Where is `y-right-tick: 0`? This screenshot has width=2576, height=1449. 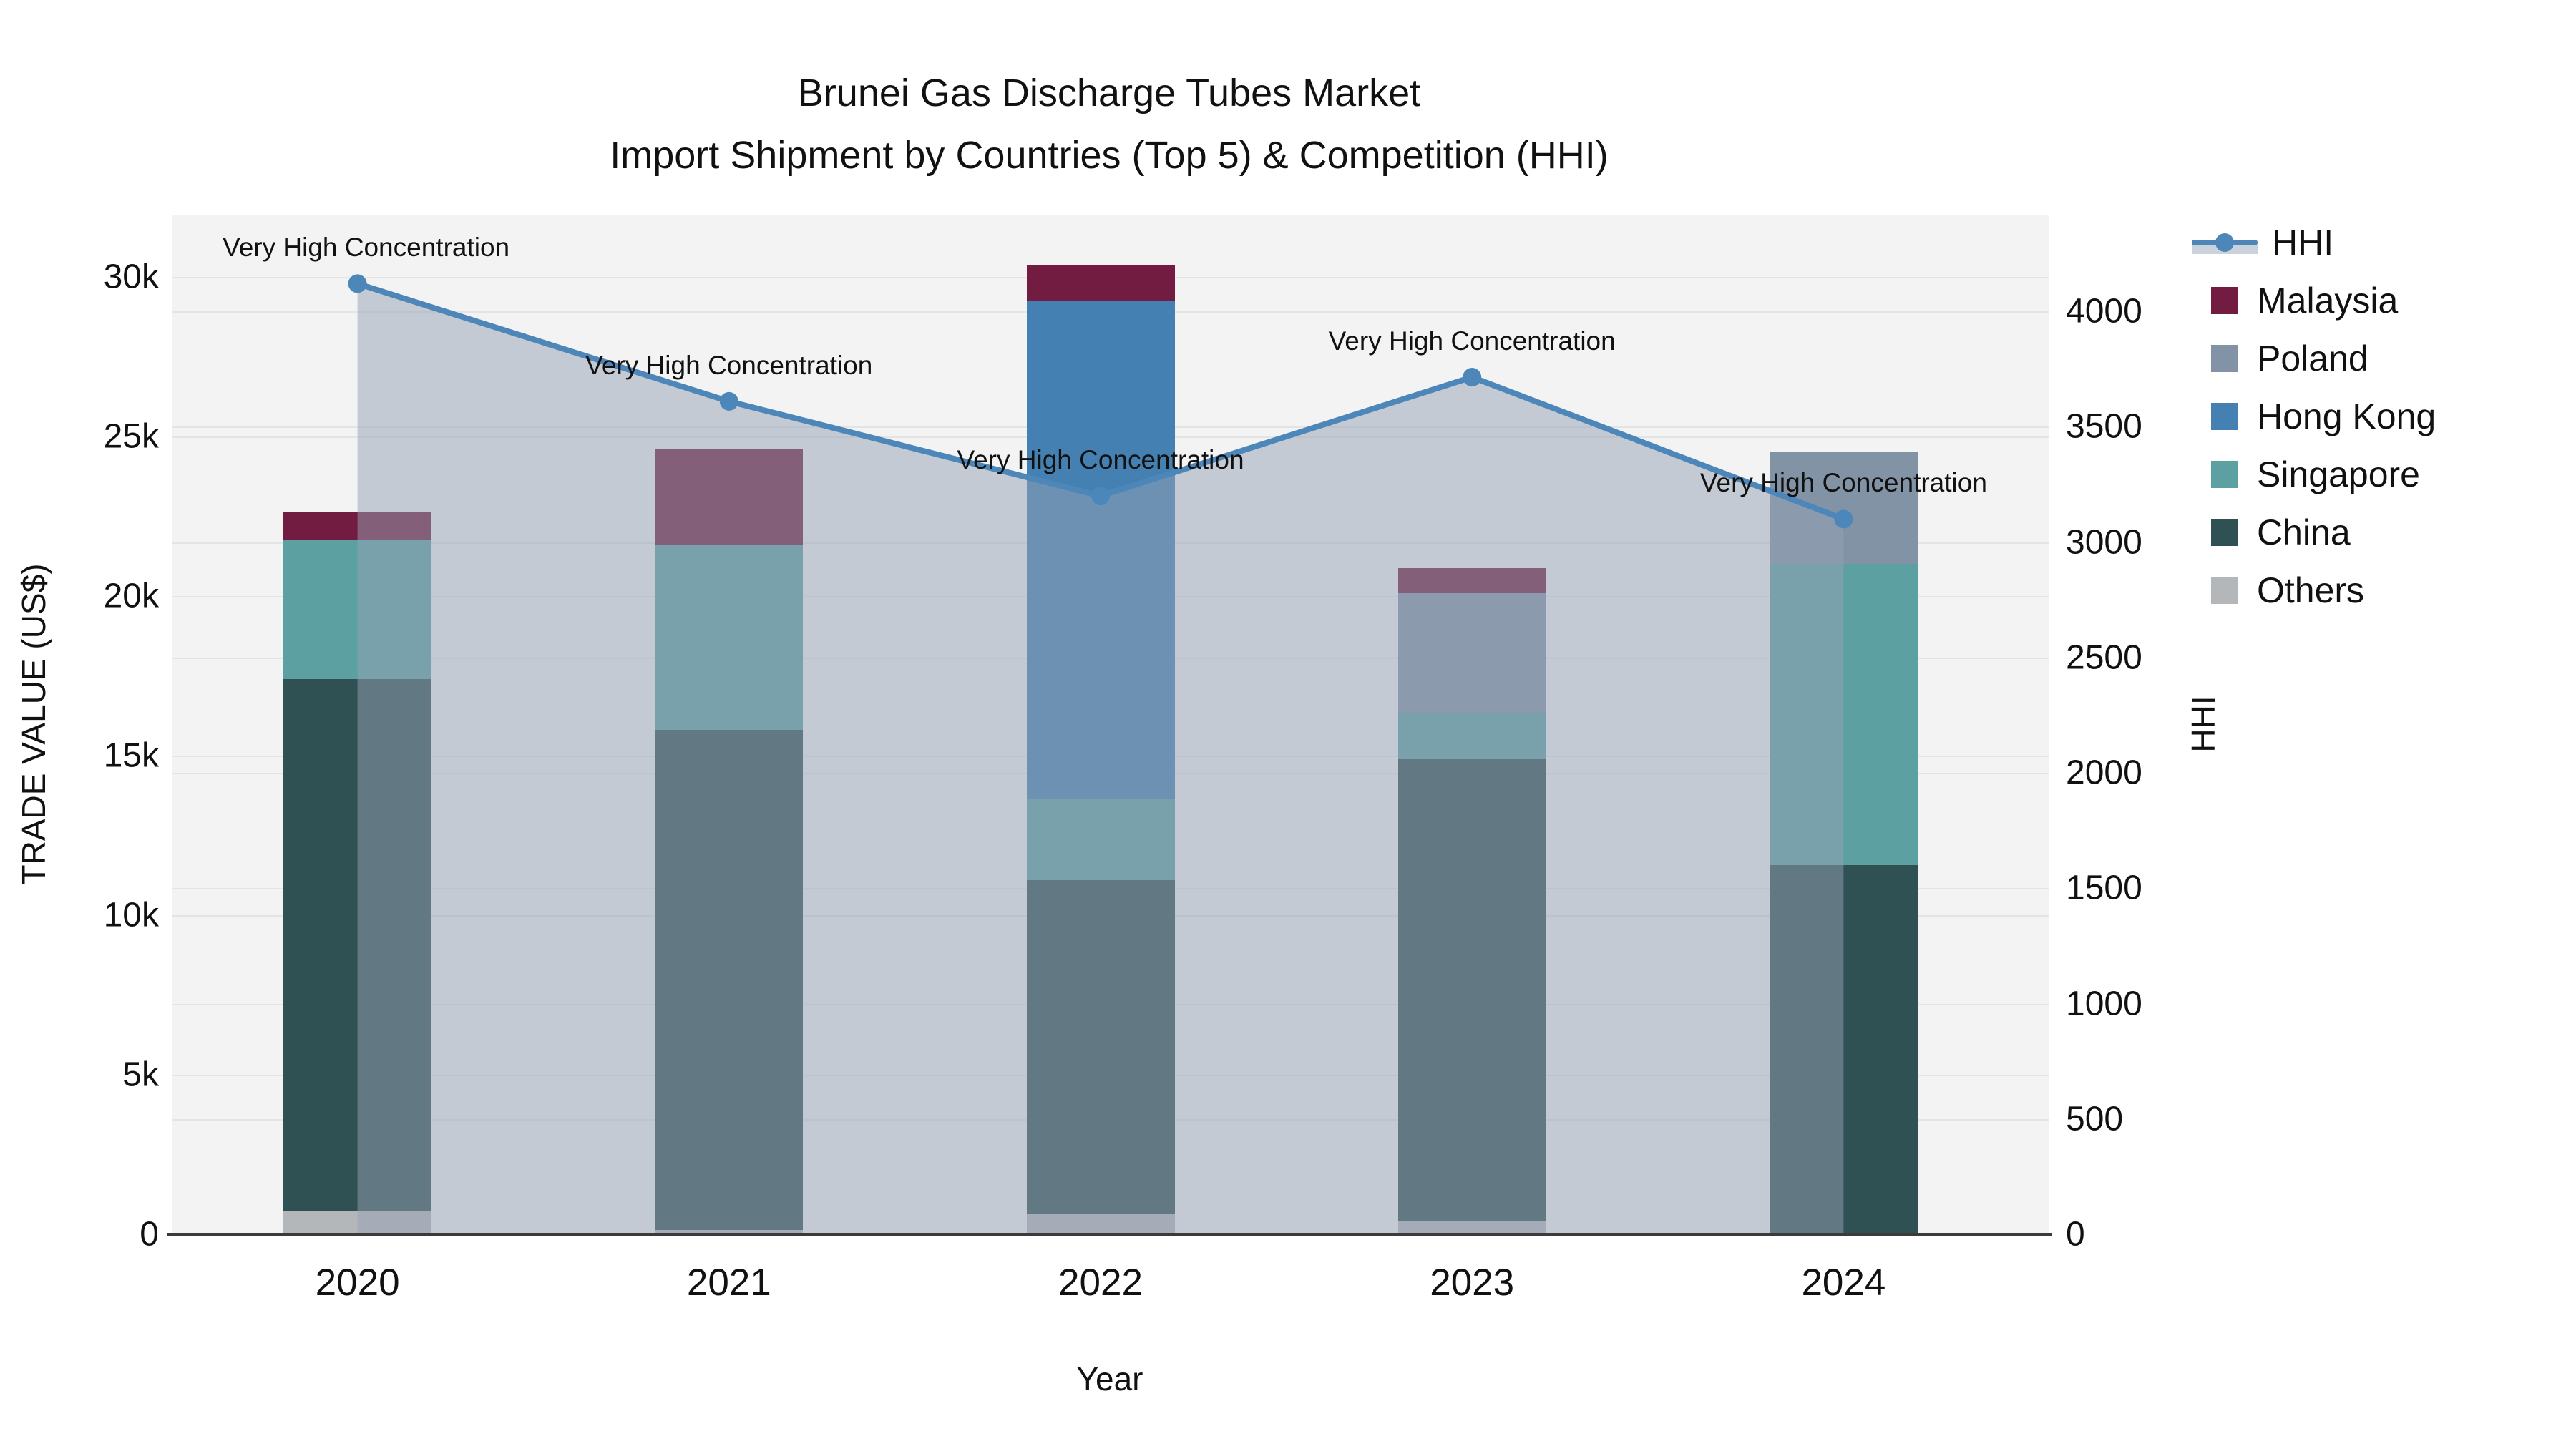 y-right-tick: 0 is located at coordinates (2075, 1234).